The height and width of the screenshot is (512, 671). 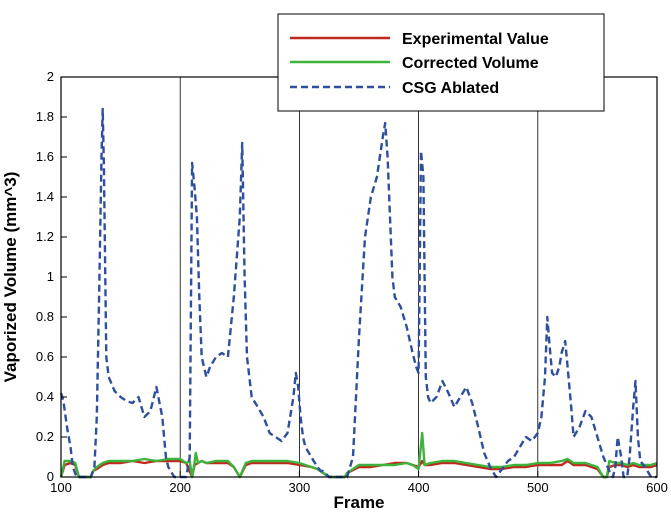 I want to click on y-tick-label: 1.6, so click(x=45, y=156).